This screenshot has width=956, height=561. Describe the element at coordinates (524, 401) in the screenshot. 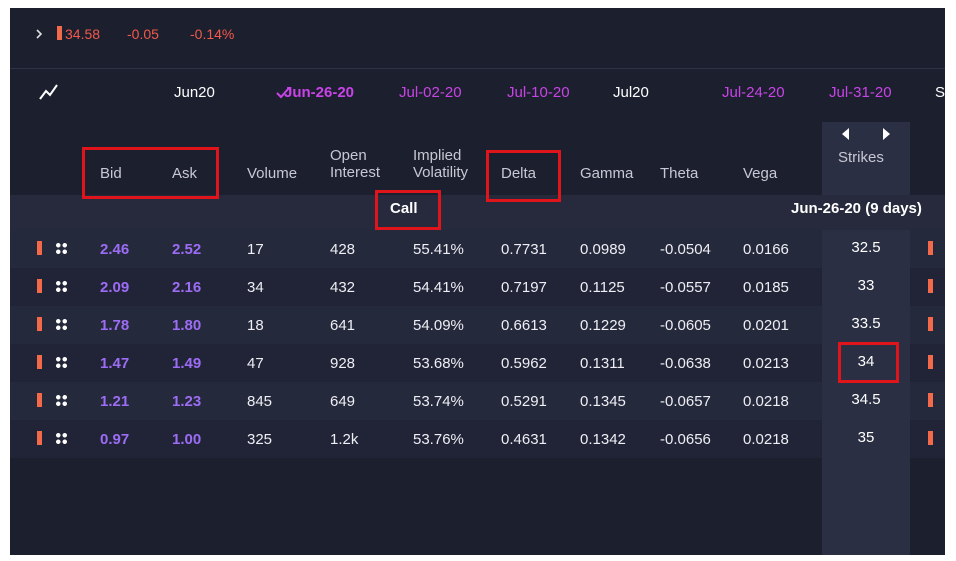

I see `cell: 0.5291` at that location.